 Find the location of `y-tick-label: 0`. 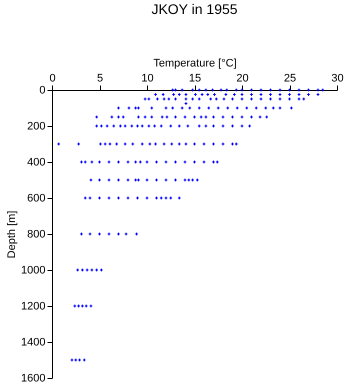

y-tick-label: 0 is located at coordinates (42, 90).